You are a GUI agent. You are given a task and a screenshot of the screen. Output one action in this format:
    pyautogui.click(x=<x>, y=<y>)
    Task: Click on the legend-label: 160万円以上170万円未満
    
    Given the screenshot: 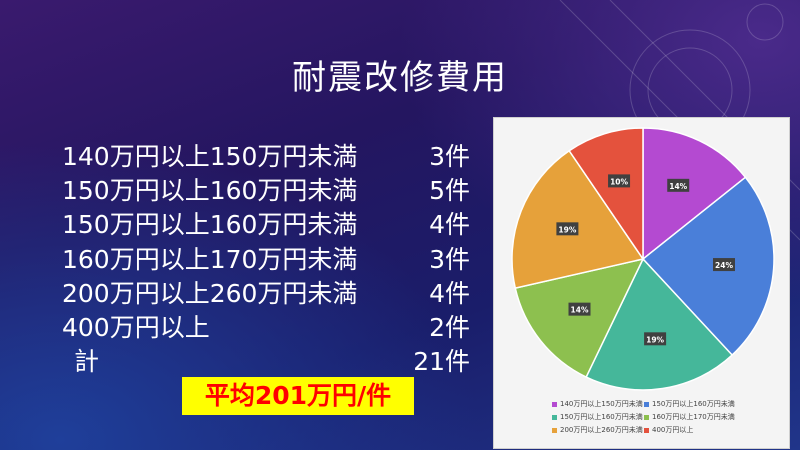 What is the action you would take?
    pyautogui.click(x=693, y=417)
    